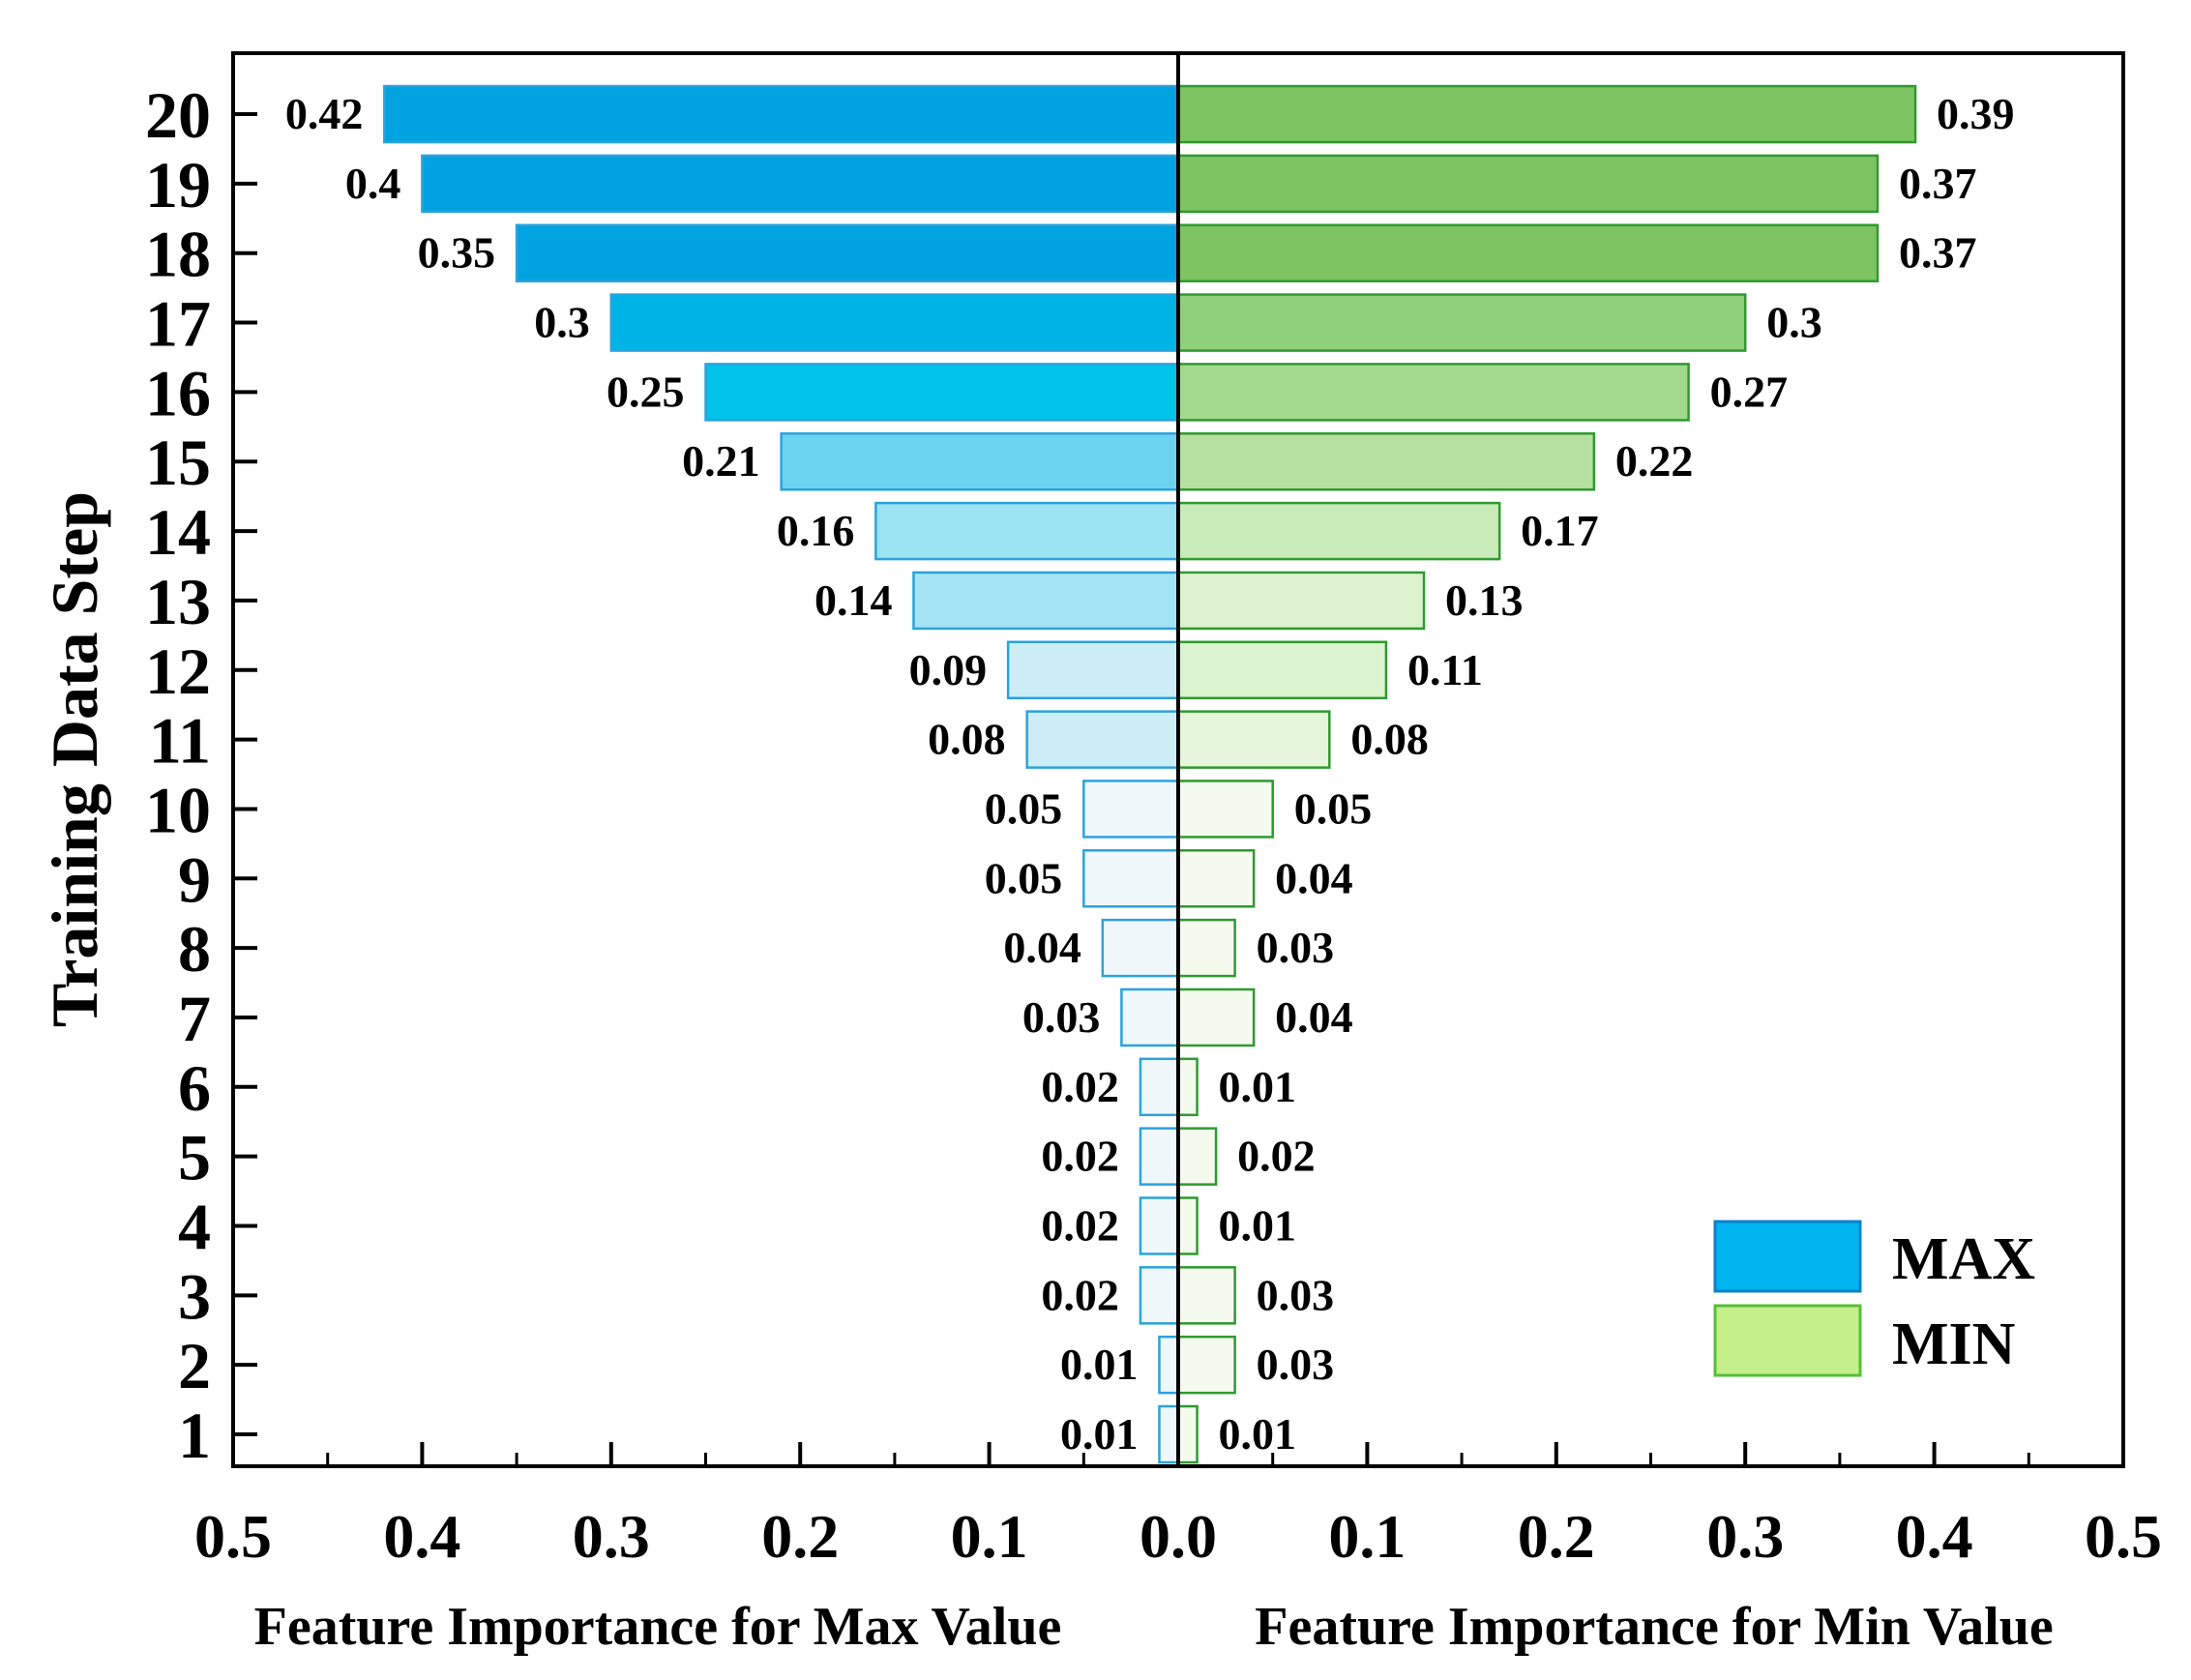 The image size is (2191, 1680). What do you see at coordinates (853, 600) in the screenshot?
I see `max-value-label-step-13: 0.14` at bounding box center [853, 600].